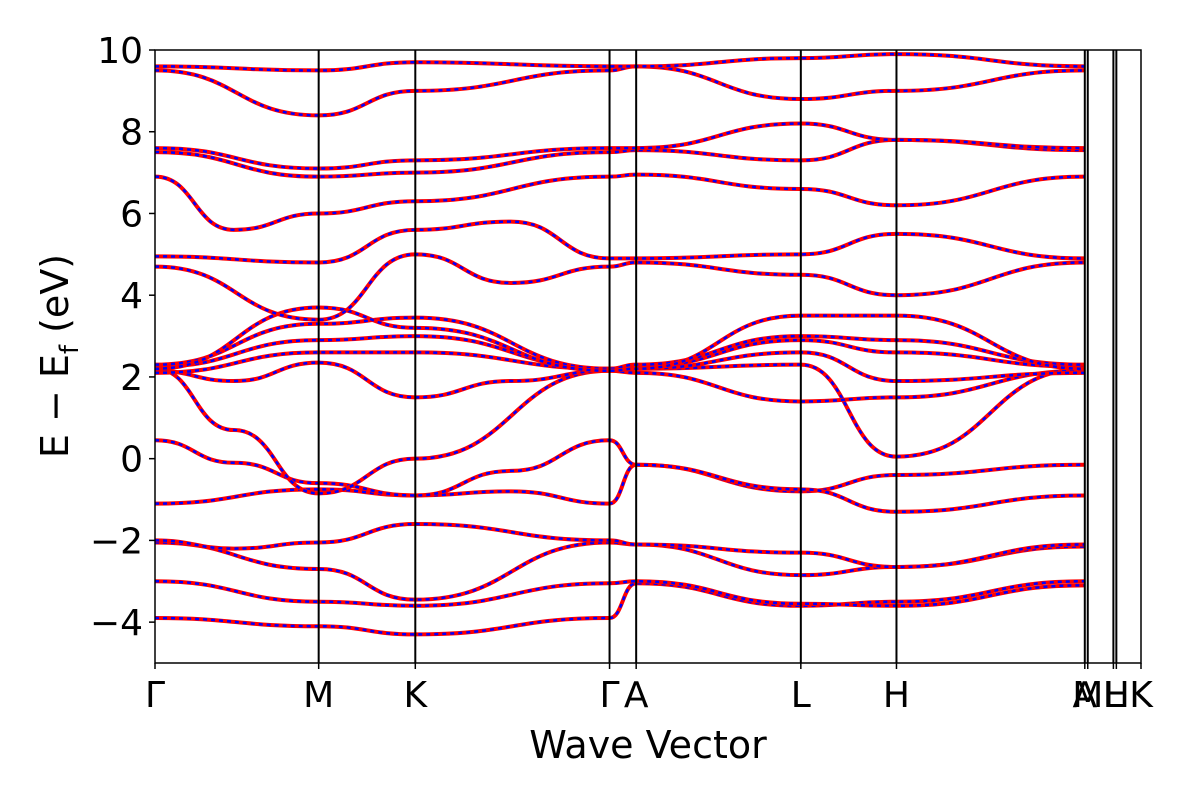 The height and width of the screenshot is (800, 1200). I want to click on y-tick-label-4: 2, so click(131, 378).